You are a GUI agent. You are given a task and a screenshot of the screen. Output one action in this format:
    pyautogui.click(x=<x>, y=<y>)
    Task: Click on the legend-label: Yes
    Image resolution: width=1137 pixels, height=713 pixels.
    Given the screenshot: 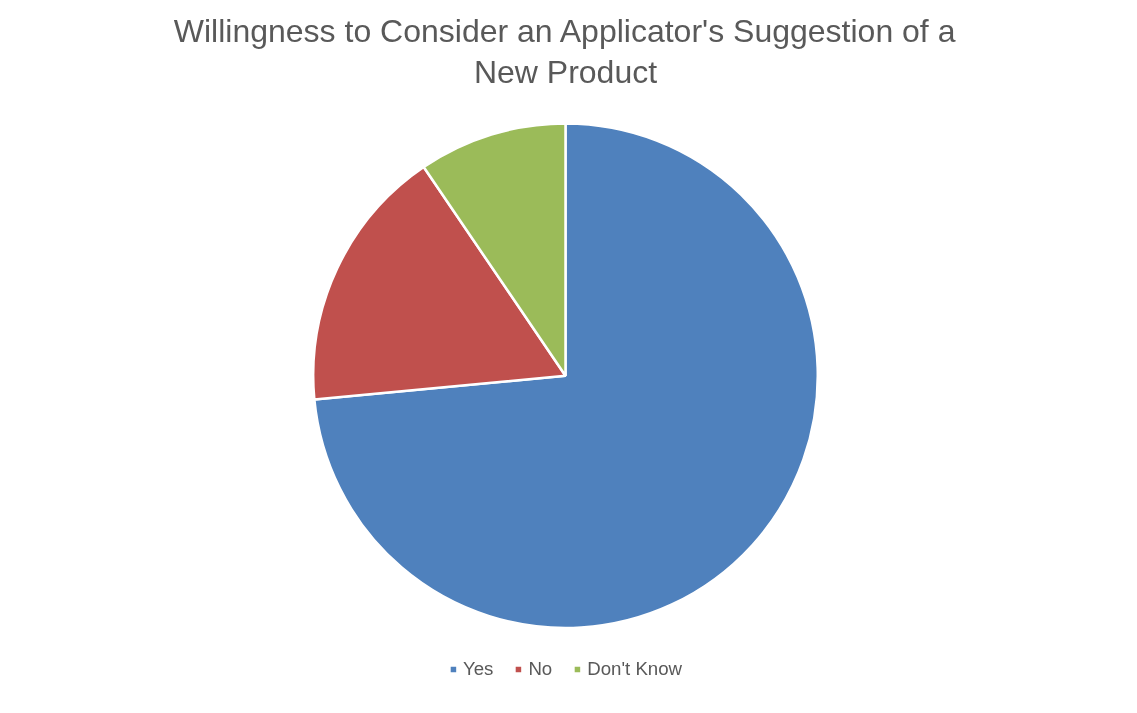 What is the action you would take?
    pyautogui.click(x=478, y=669)
    